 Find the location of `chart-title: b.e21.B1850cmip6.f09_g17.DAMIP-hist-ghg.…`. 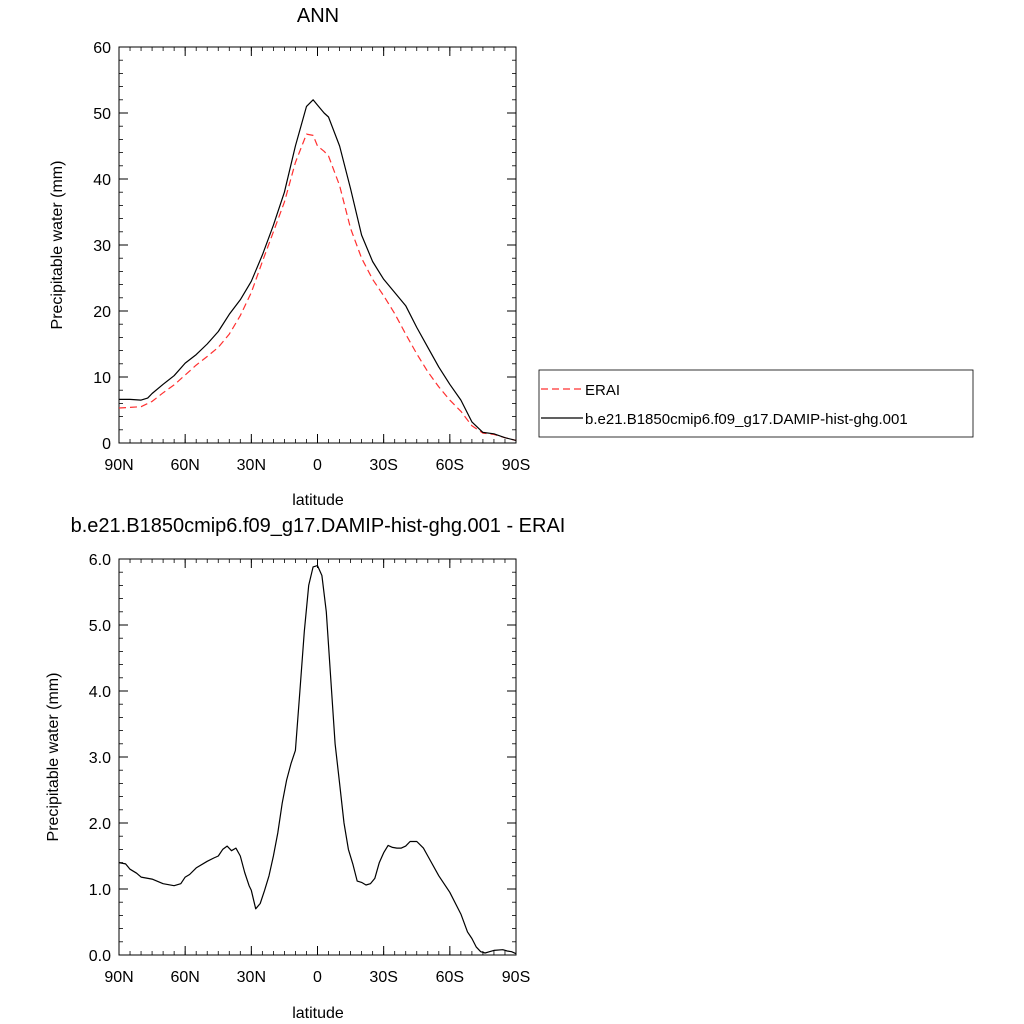

chart-title: b.e21.B1850cmip6.f09_g17.DAMIP-hist-ghg.… is located at coordinates (318, 526).